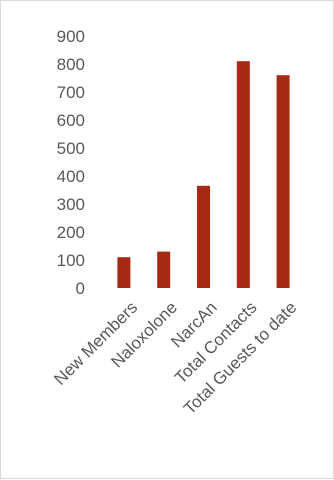 This screenshot has height=480, width=334. I want to click on y-tick-label: 200, so click(71, 232).